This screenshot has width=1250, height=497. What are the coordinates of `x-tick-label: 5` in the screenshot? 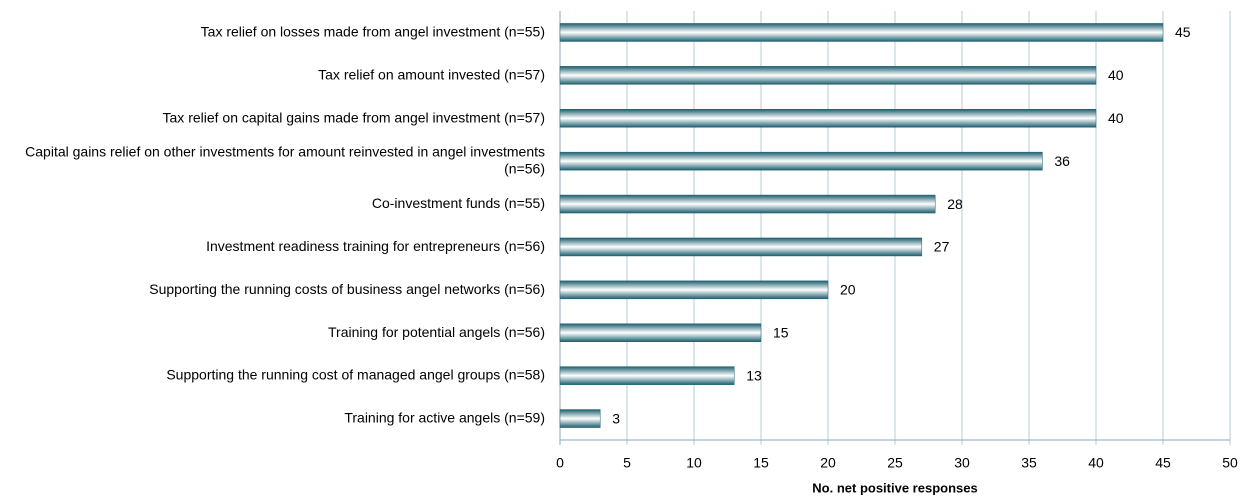 It's located at (627, 463).